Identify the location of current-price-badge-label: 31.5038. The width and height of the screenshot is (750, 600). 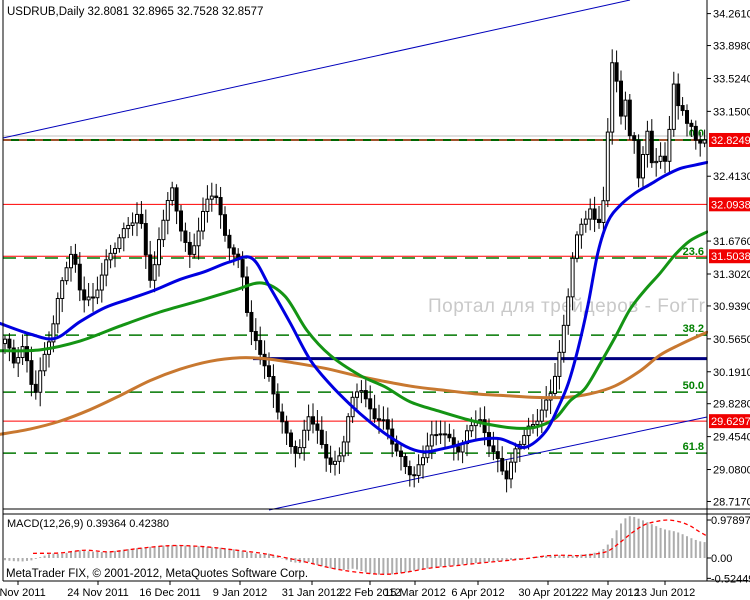
(730, 257).